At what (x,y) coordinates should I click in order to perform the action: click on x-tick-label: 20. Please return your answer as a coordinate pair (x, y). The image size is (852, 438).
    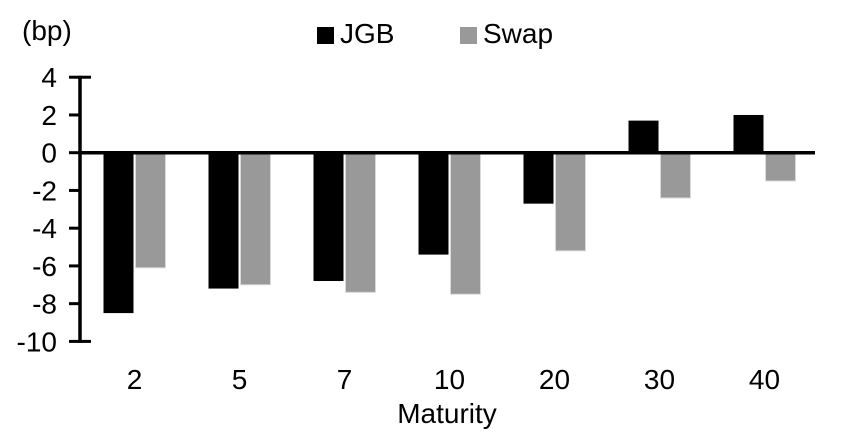
    Looking at the image, I should click on (554, 379).